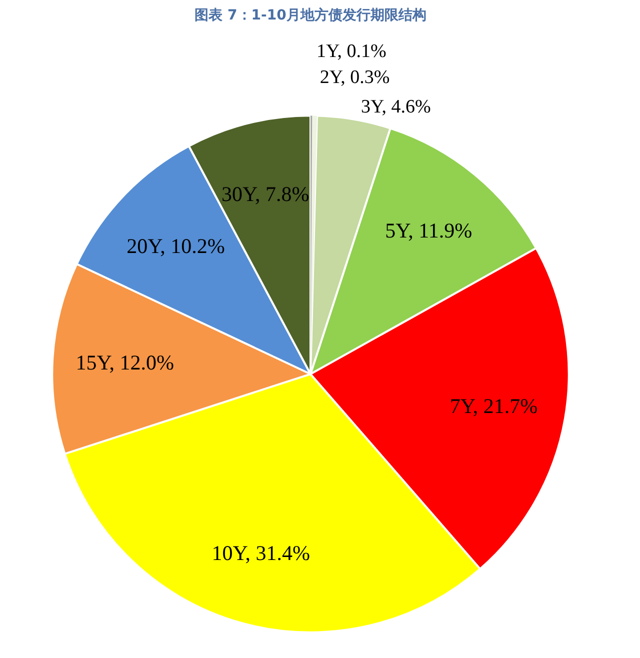  Describe the element at coordinates (428, 230) in the screenshot. I see `slice-label: 5Y, 11.9%` at that location.